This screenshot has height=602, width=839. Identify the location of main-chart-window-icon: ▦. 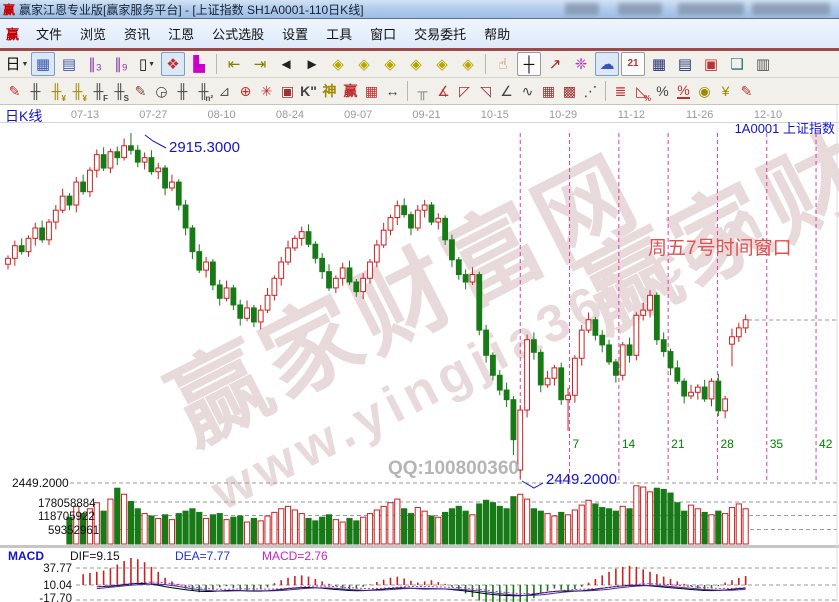
(43, 64).